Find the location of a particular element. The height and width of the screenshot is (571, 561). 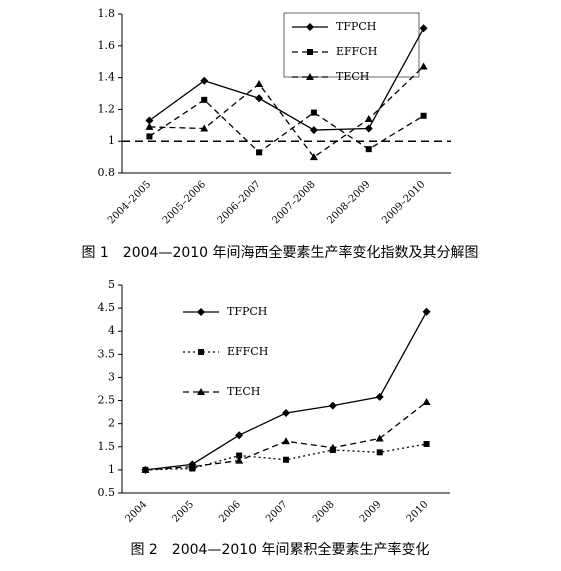

y-tick-label: 1.2 is located at coordinates (107, 108).